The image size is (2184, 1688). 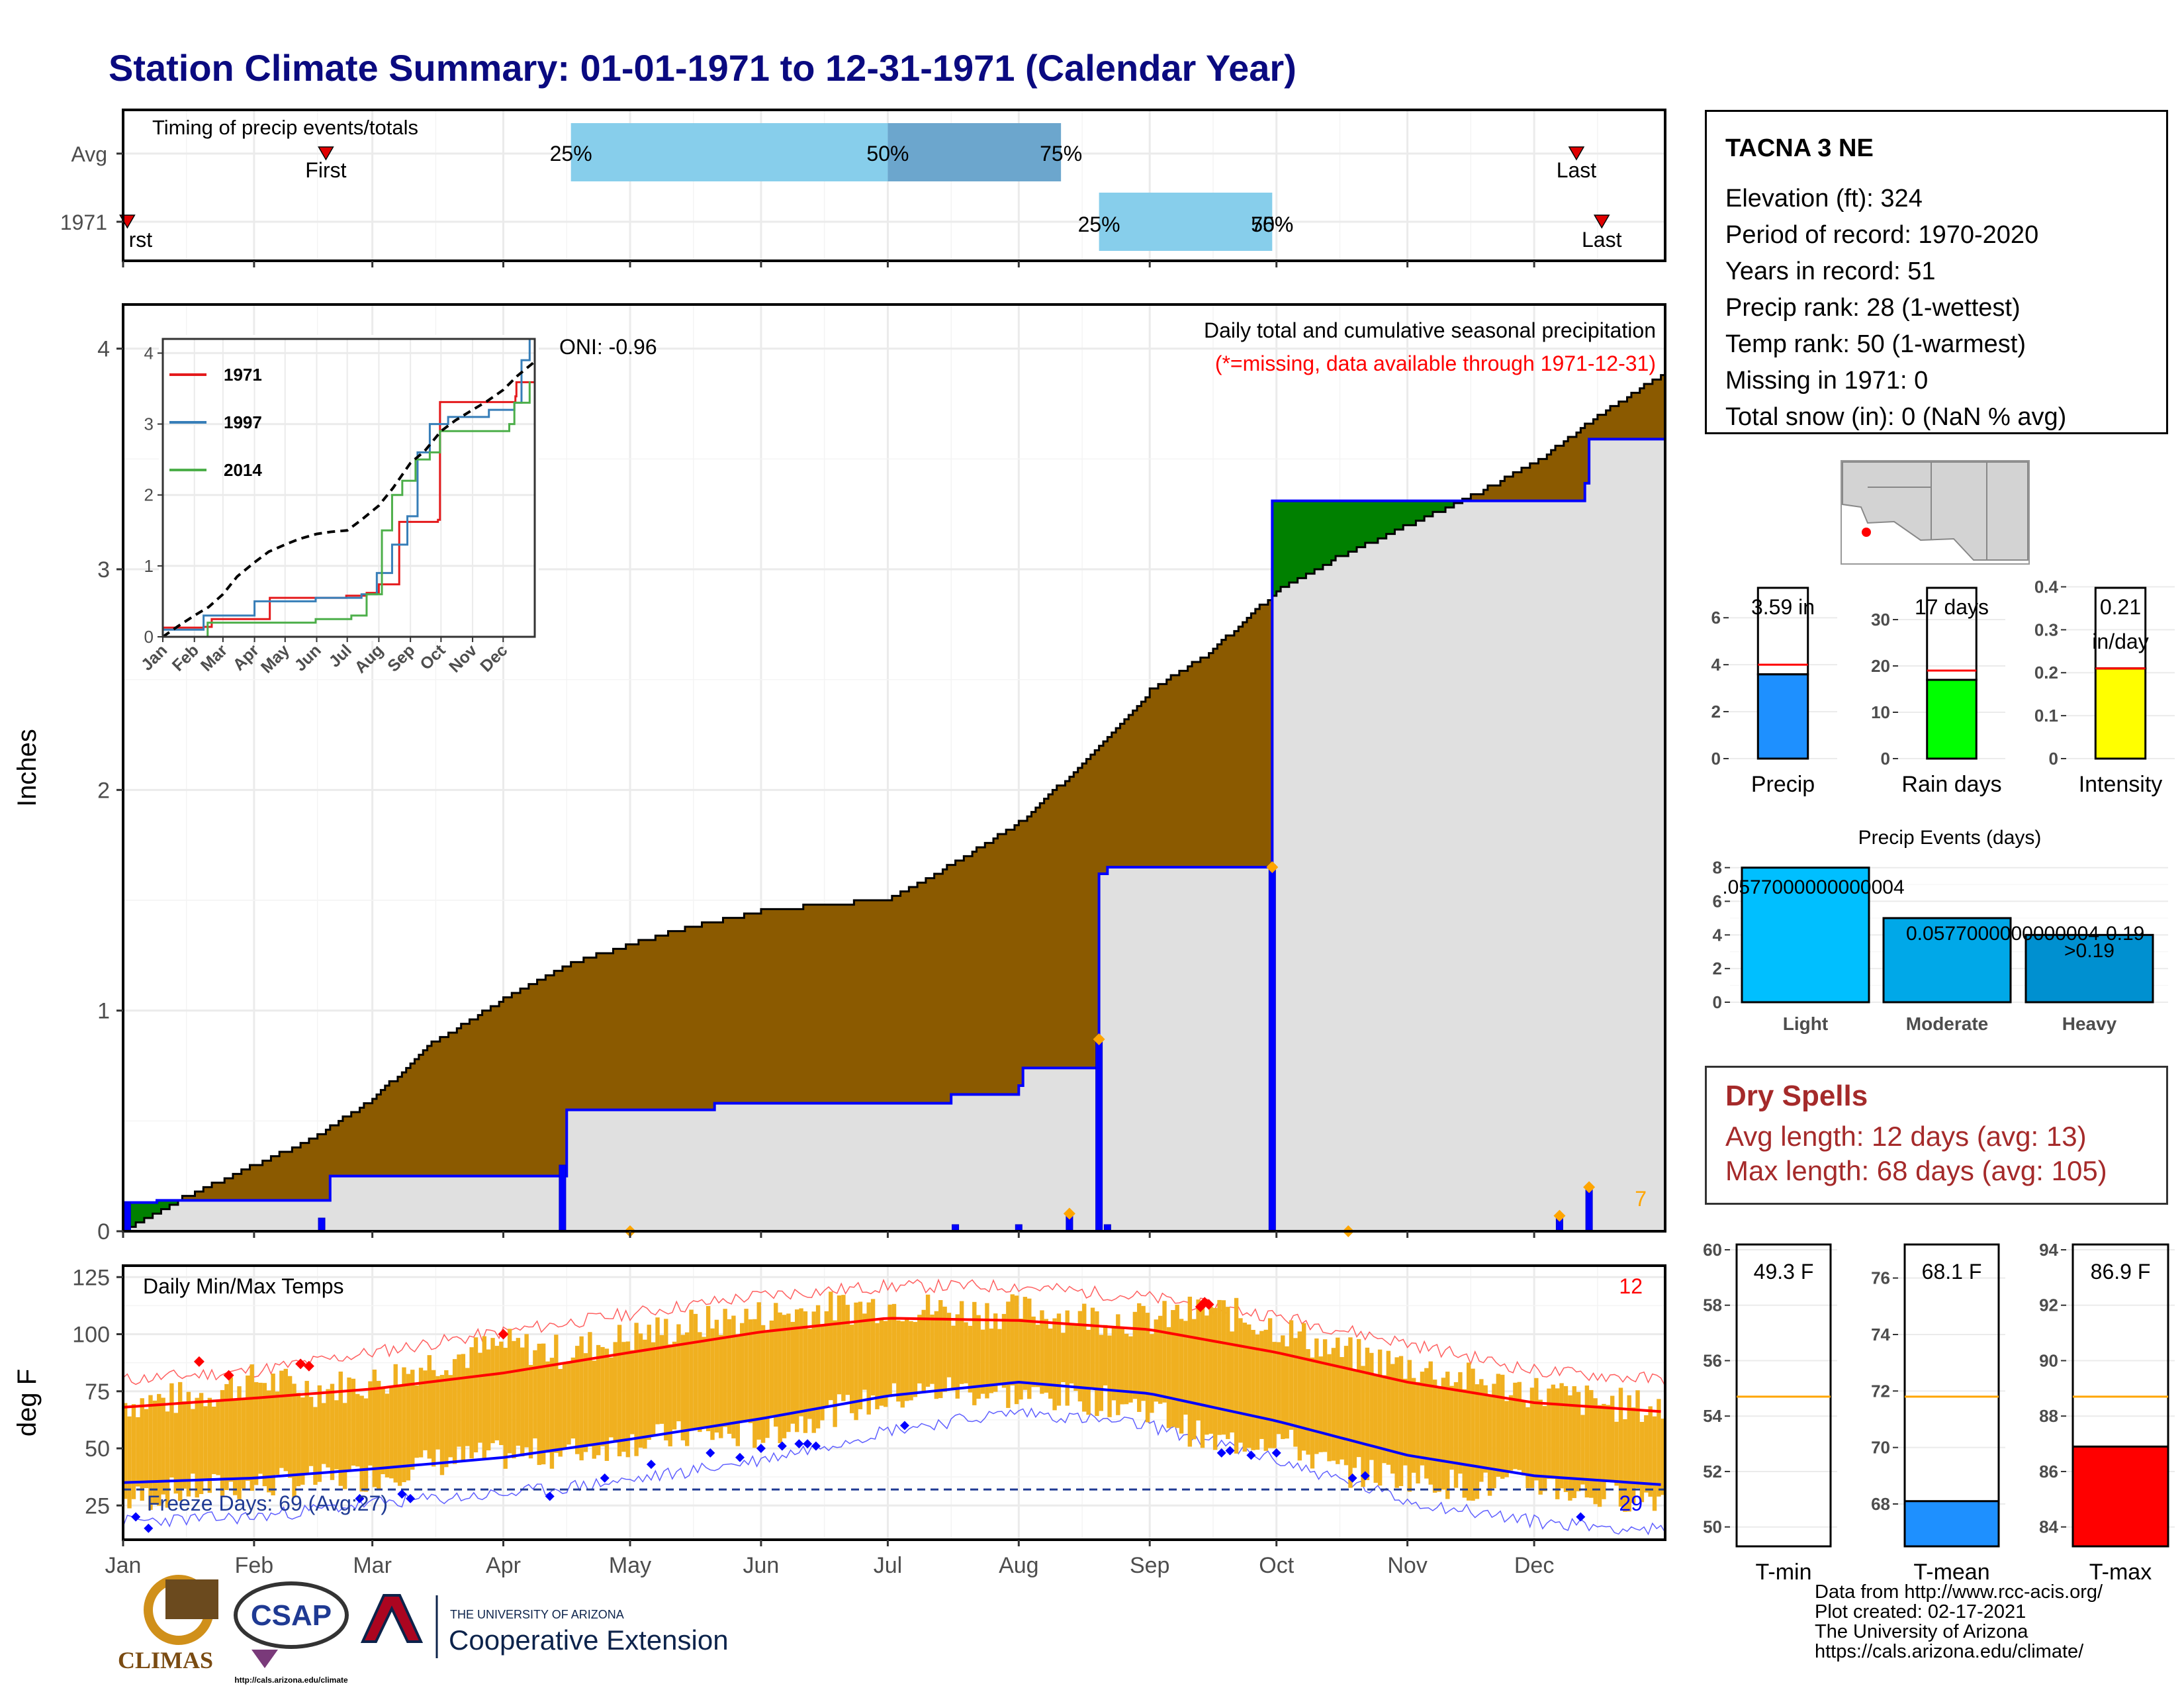 I want to click on temp-normal-min-line, so click(x=892, y=1433).